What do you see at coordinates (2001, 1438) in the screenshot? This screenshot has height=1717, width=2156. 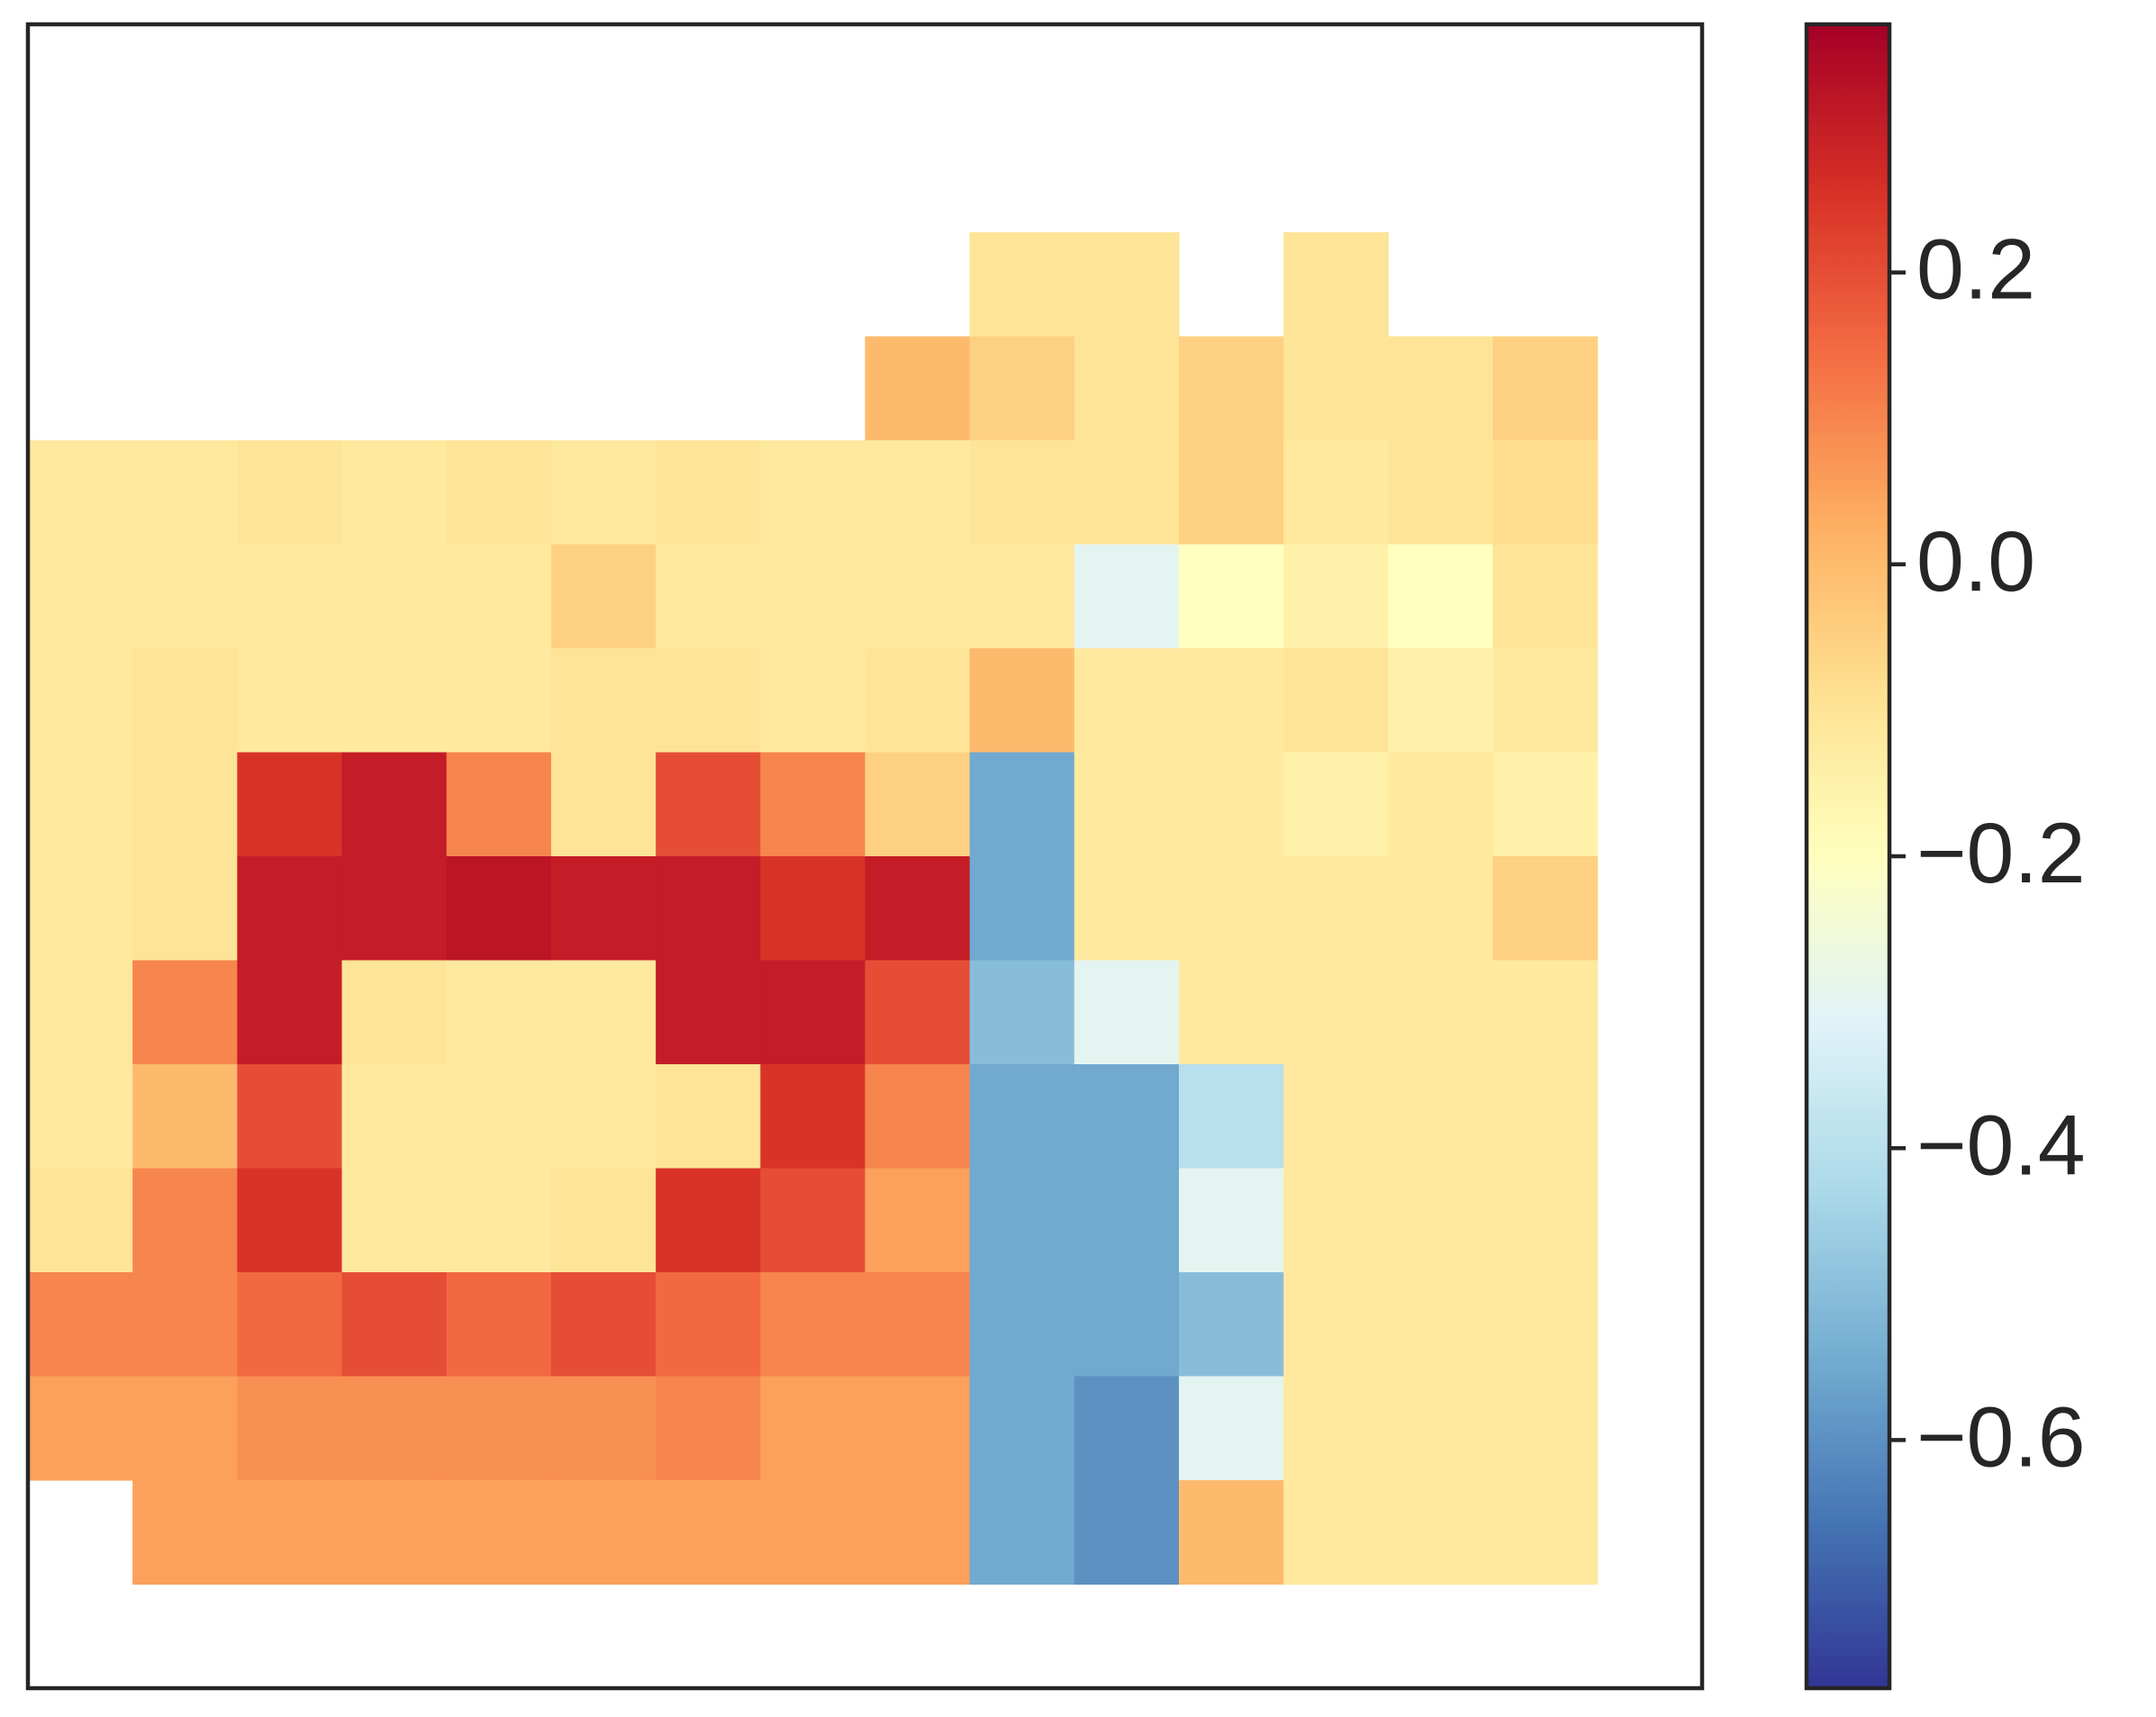 I see `colorbar-tick-label: −0.6` at bounding box center [2001, 1438].